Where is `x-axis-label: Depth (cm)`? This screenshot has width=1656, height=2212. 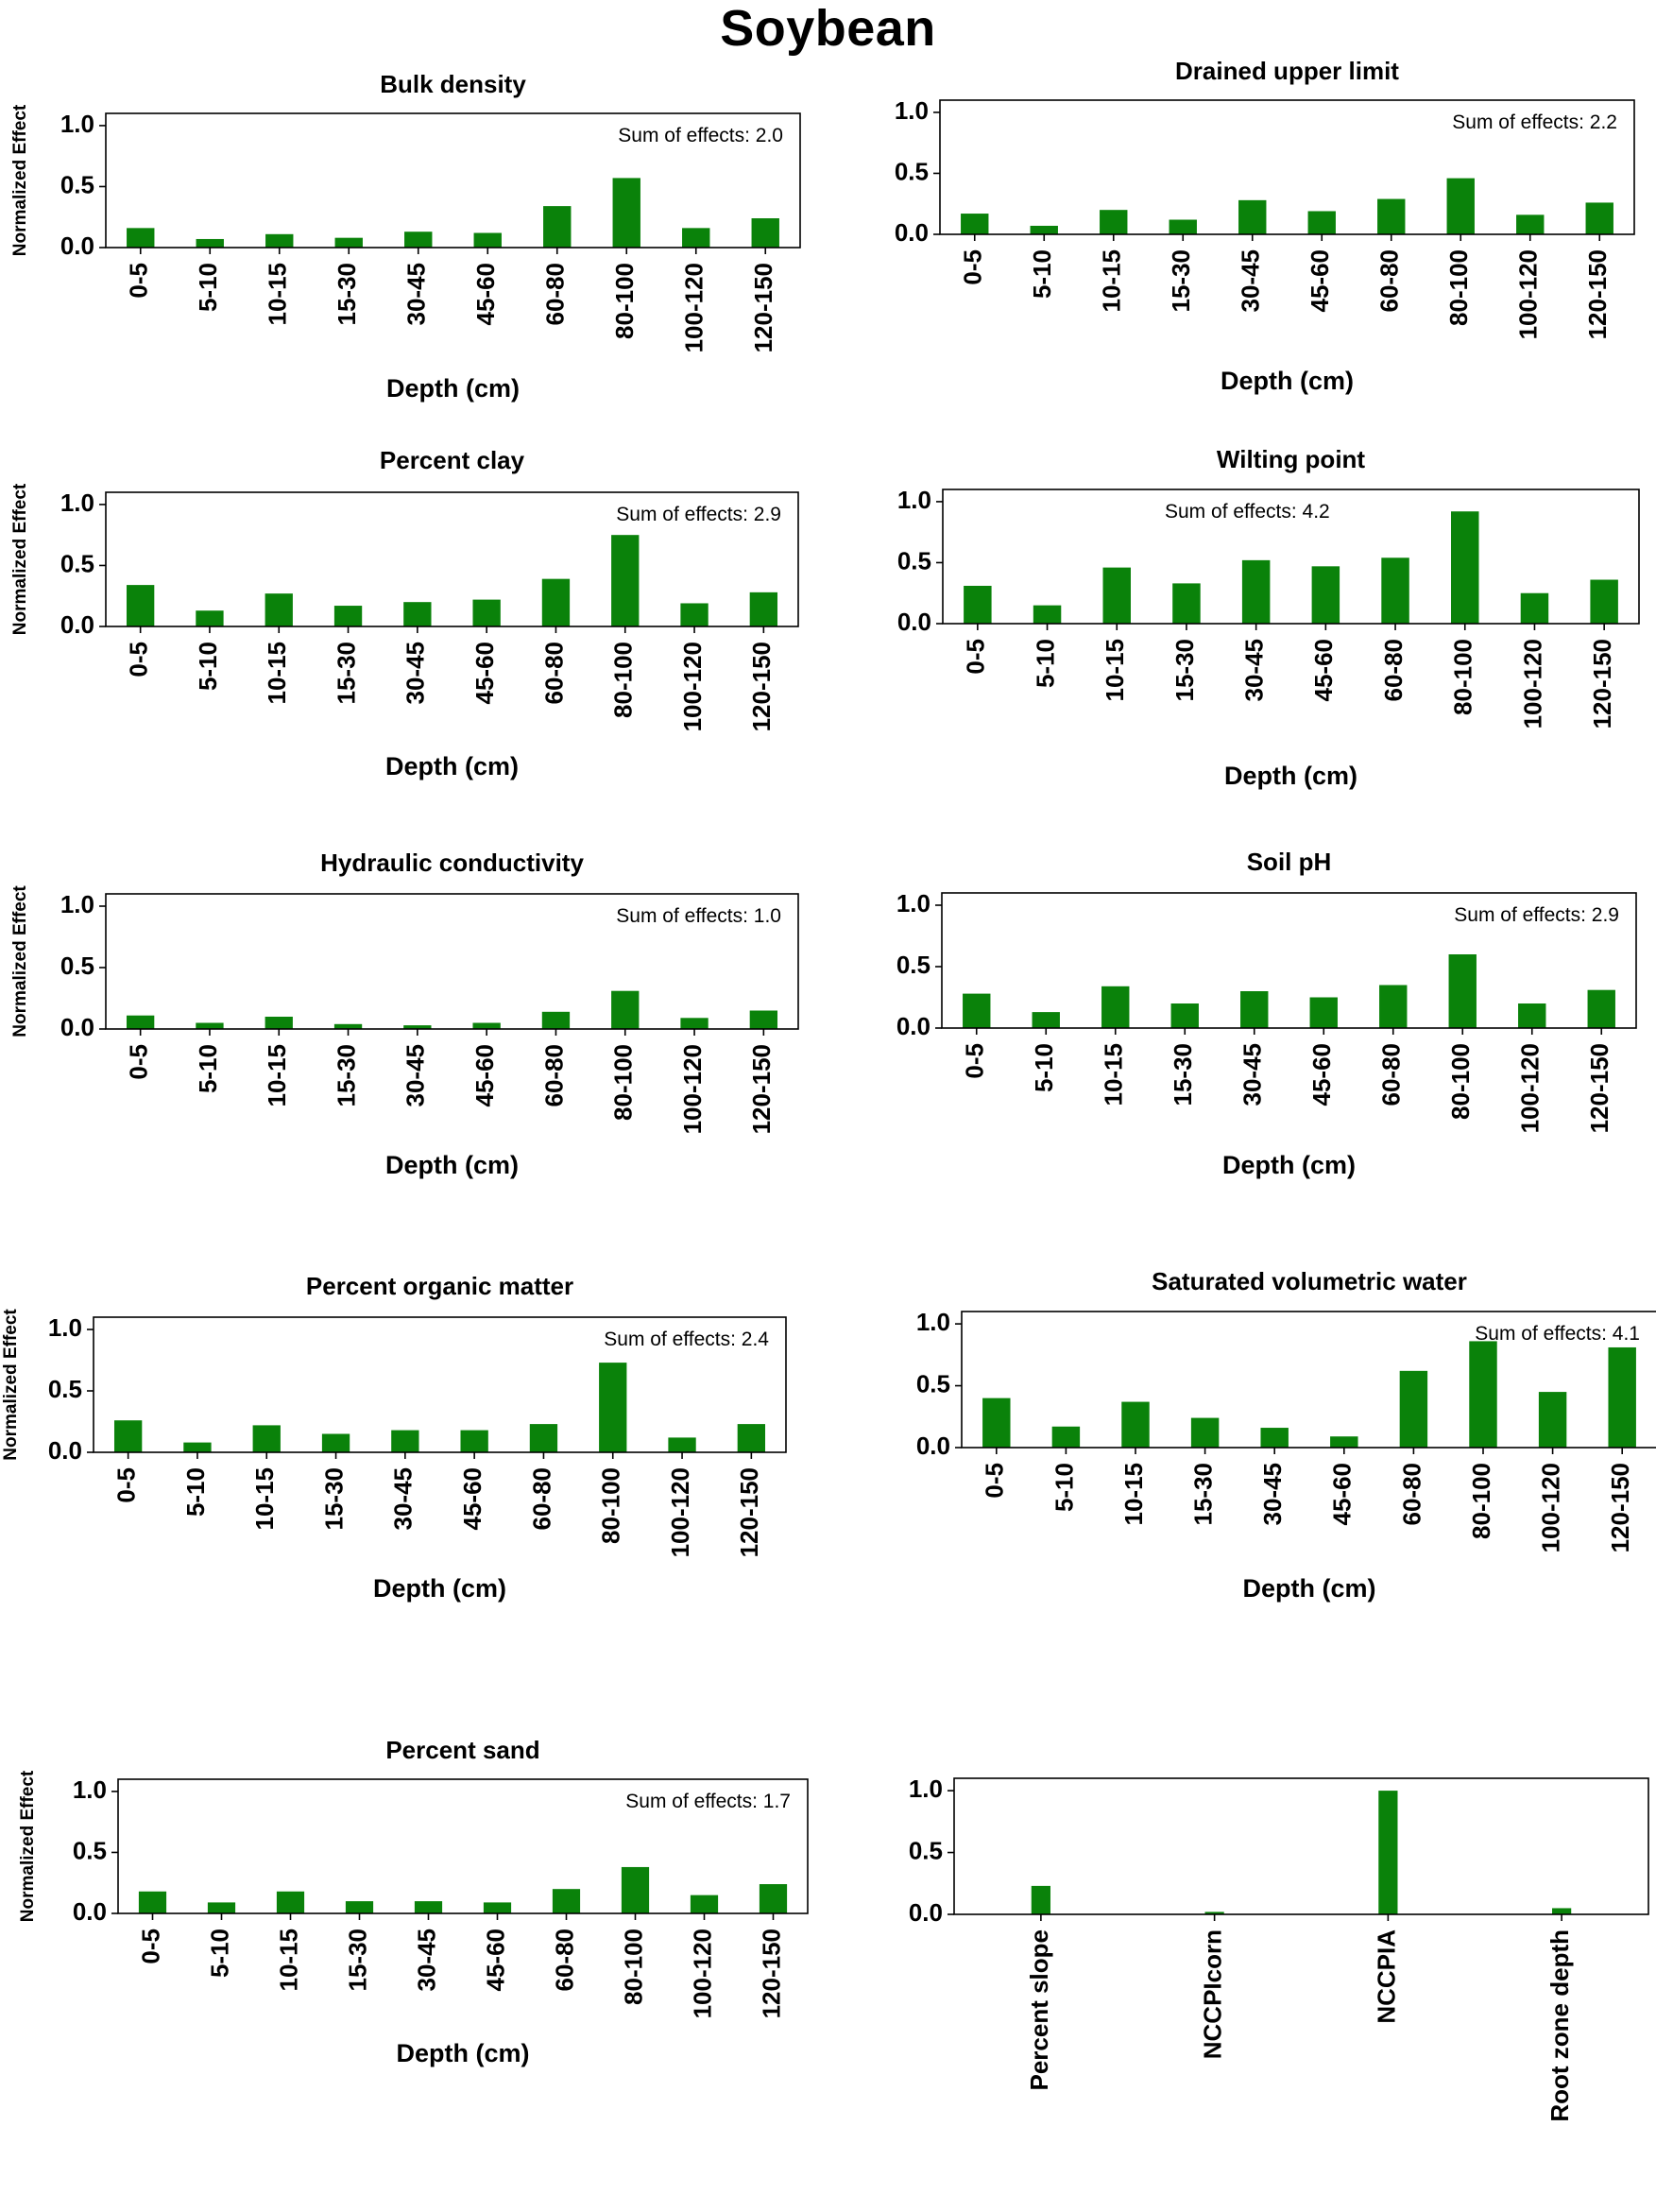
x-axis-label: Depth (cm) is located at coordinates (453, 388).